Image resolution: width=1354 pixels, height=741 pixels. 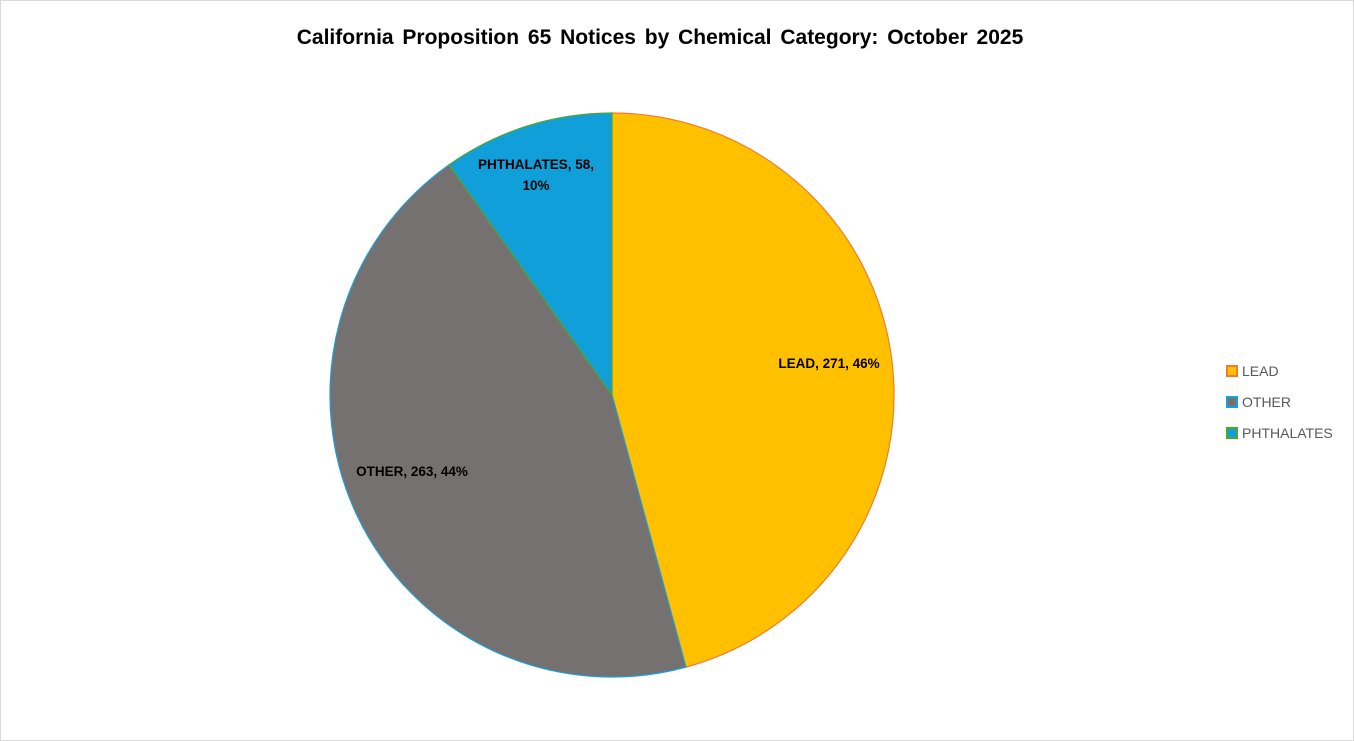 I want to click on data-label-lead: LEAD, 271, 46%, so click(x=828, y=363).